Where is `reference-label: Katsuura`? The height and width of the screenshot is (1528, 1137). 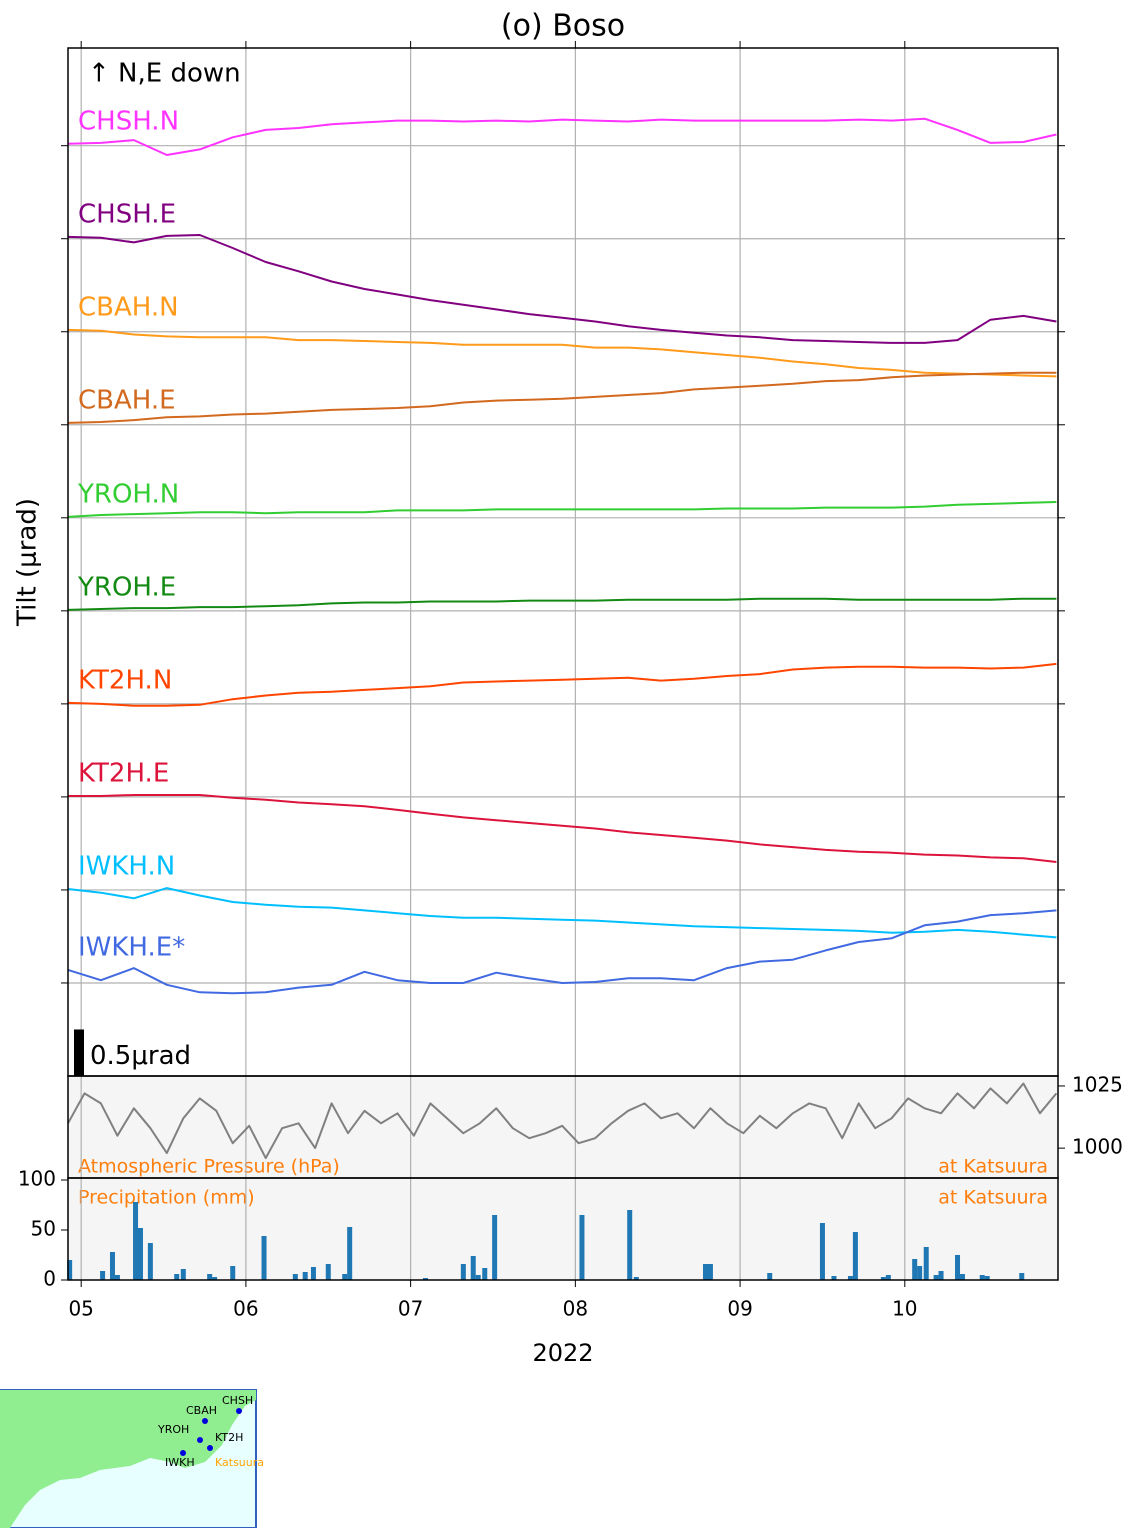
reference-label: Katsuura is located at coordinates (239, 1462).